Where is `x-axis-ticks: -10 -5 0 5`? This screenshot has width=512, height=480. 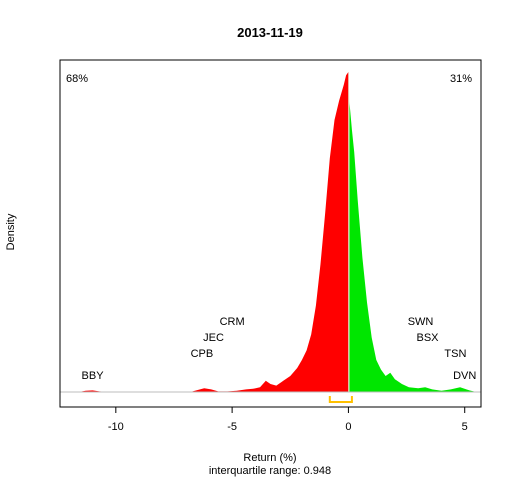
x-axis-ticks: -10 -5 0 5 is located at coordinates (288, 420).